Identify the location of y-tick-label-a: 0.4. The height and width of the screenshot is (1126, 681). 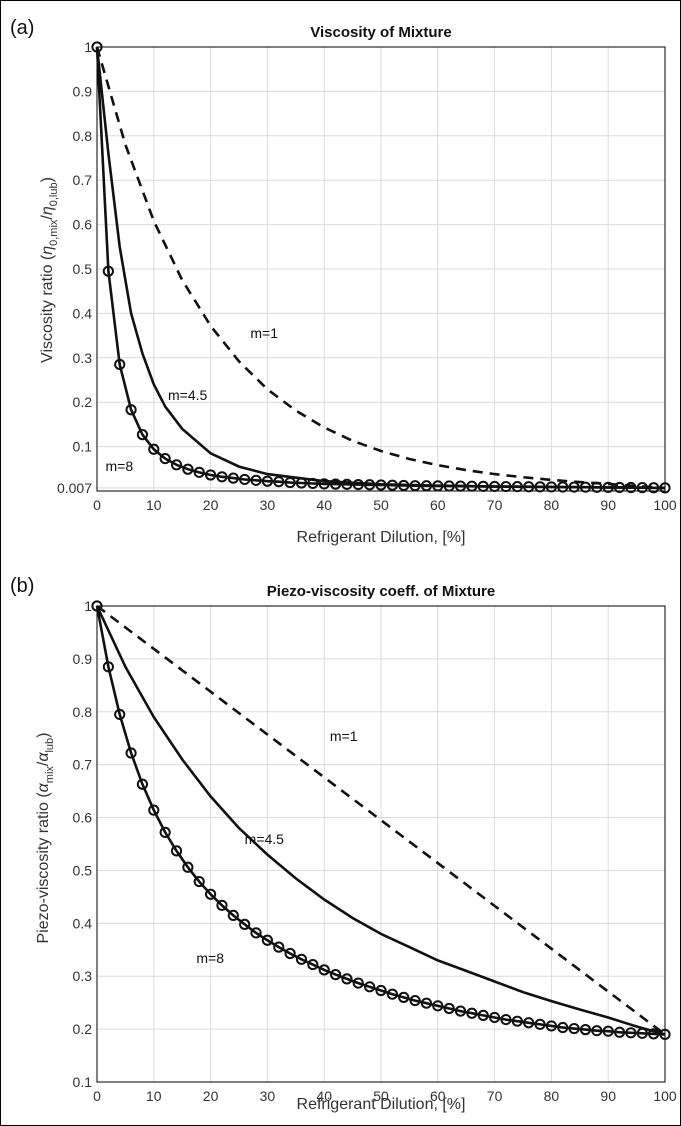
(83, 313).